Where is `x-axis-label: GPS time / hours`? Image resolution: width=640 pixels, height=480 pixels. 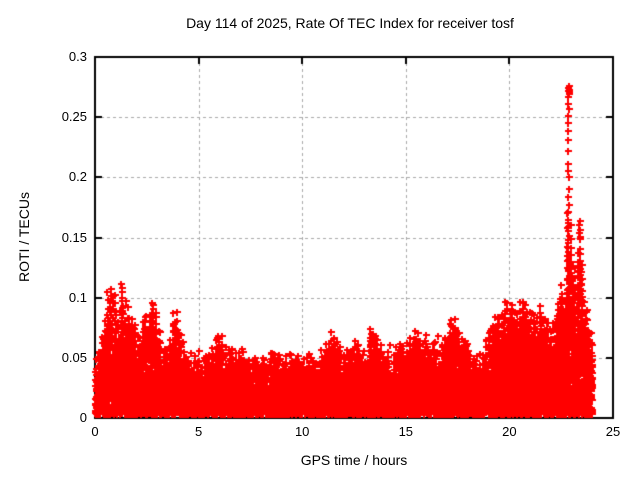
x-axis-label: GPS time / hours is located at coordinates (354, 460).